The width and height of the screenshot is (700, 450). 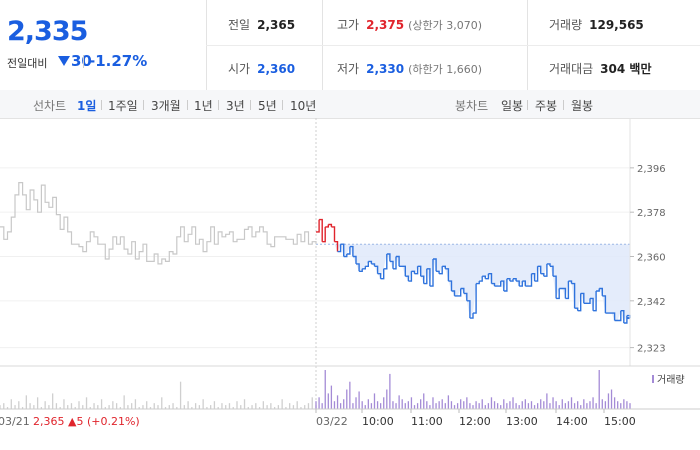 What do you see at coordinates (303, 106) in the screenshot?
I see `tab-10year: 10년` at bounding box center [303, 106].